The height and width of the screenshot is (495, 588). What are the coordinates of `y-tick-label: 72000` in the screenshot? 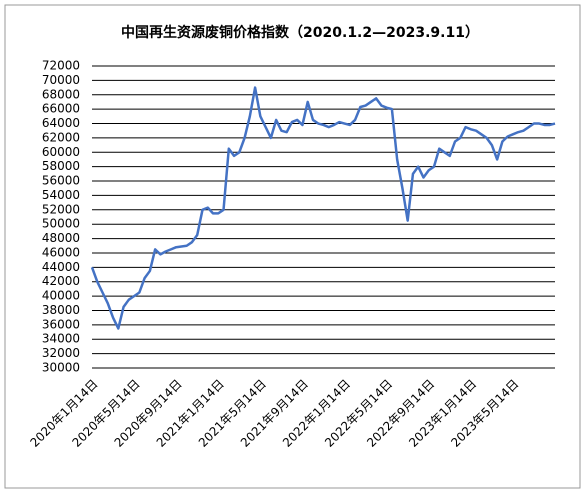 It's located at (61, 66).